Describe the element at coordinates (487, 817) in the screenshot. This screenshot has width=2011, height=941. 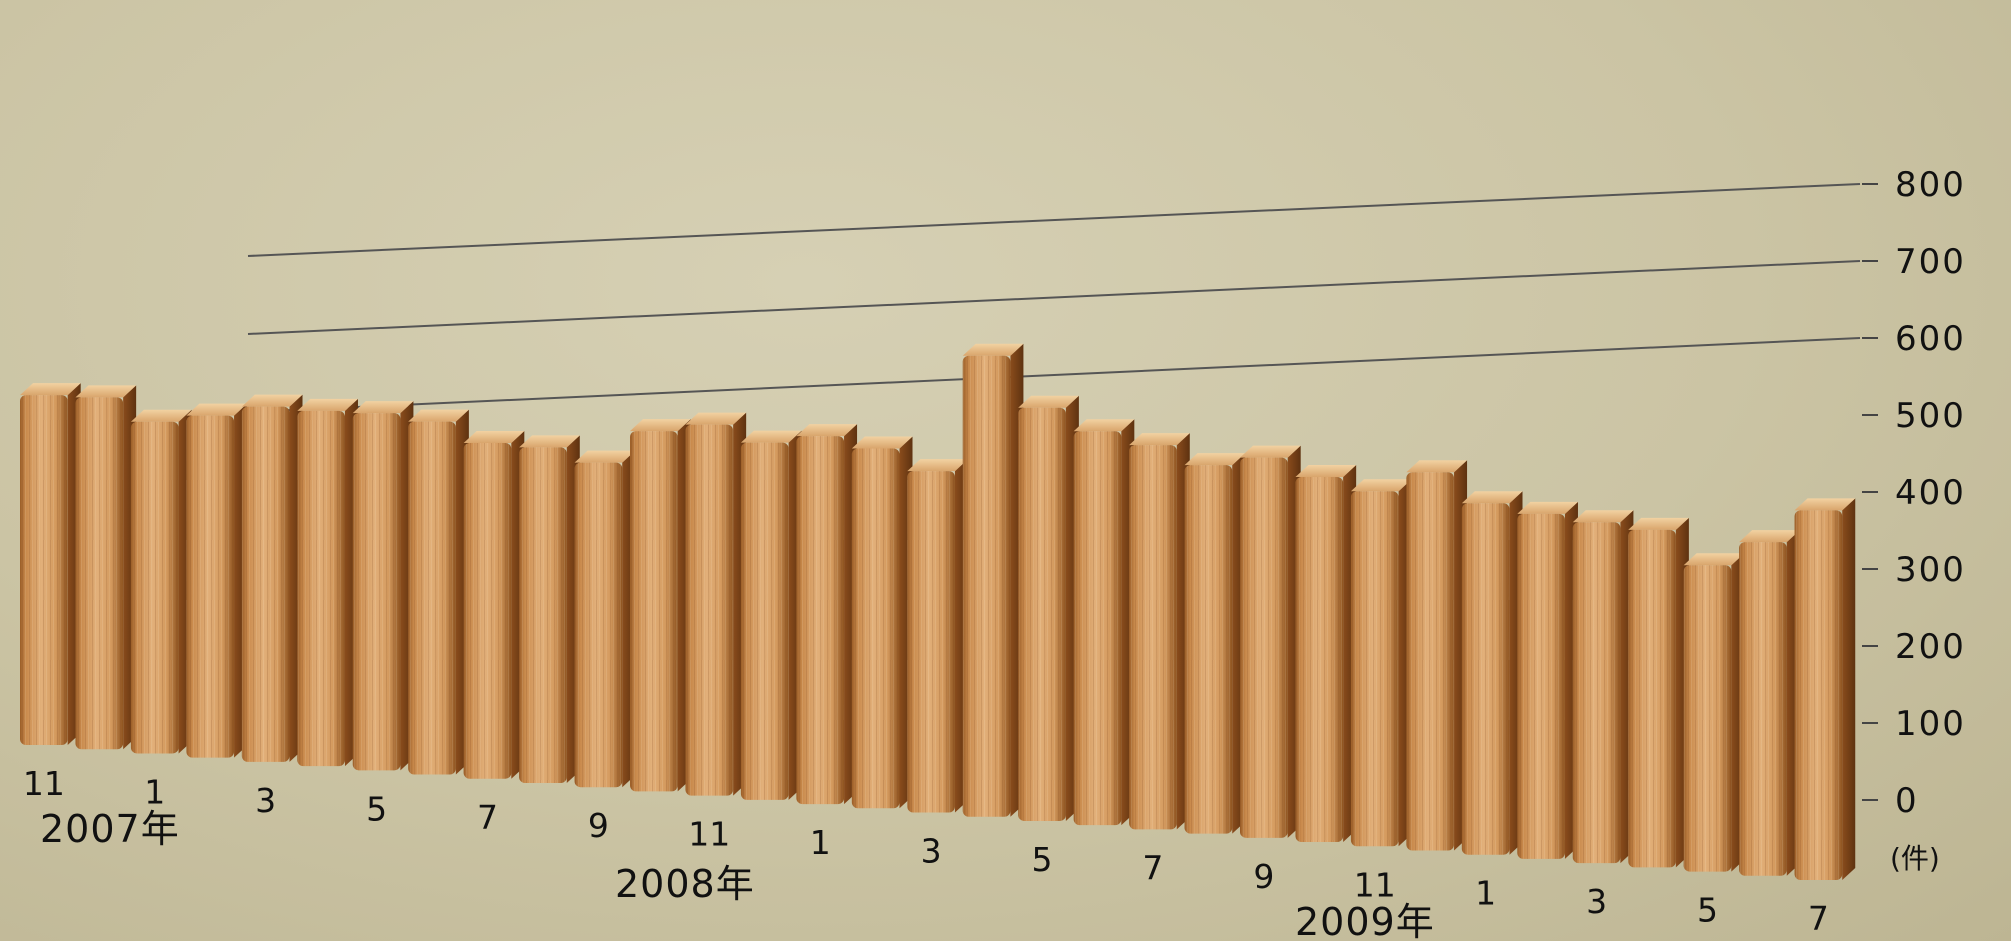
I see `x-tick-label-2008-07: 7` at that location.